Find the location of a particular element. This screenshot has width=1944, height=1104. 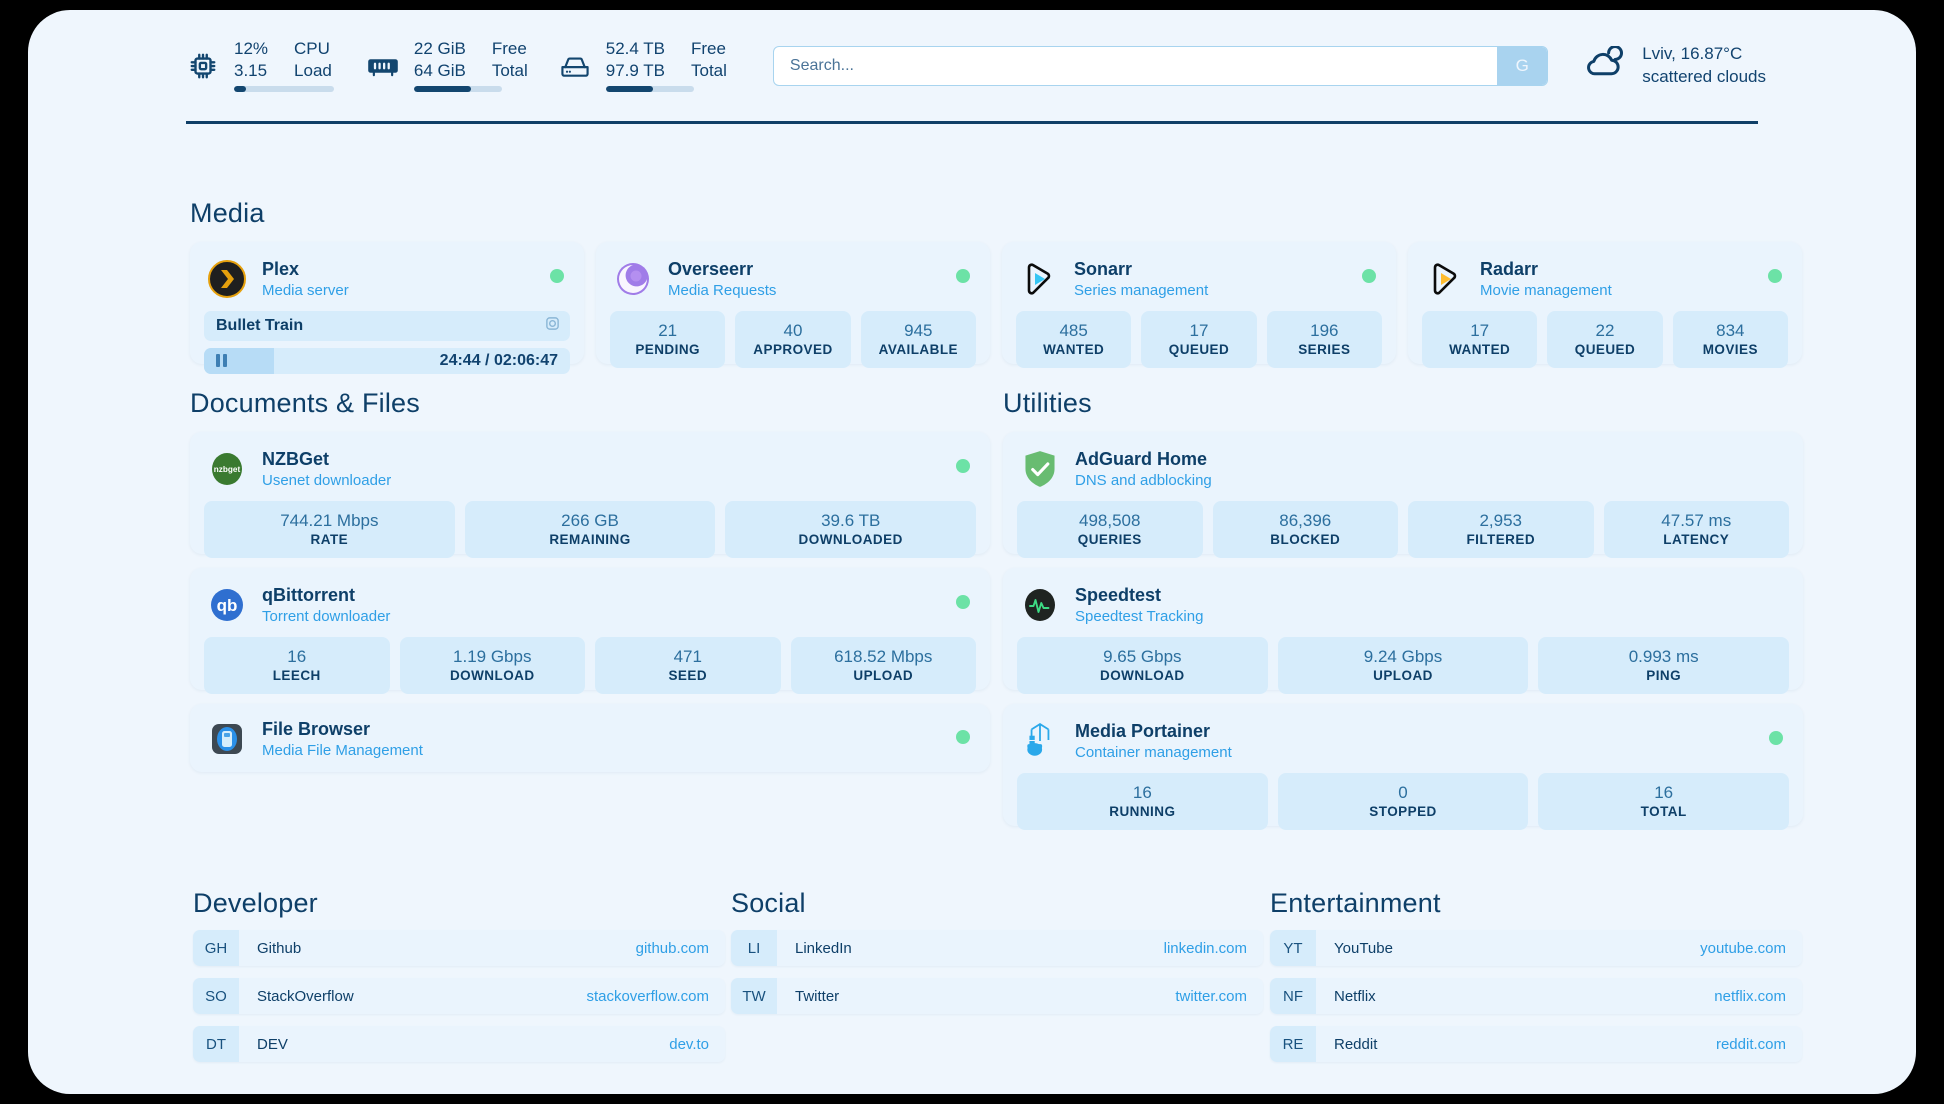

service-card-file-browser: File Browser Media File Management is located at coordinates (590, 738).